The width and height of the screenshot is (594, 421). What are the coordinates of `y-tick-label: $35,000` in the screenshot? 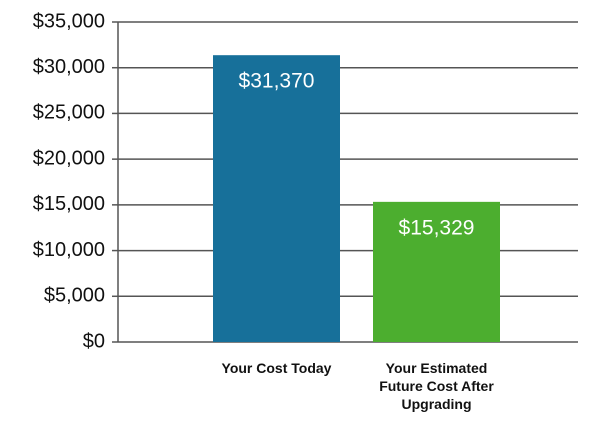 It's located at (69, 21).